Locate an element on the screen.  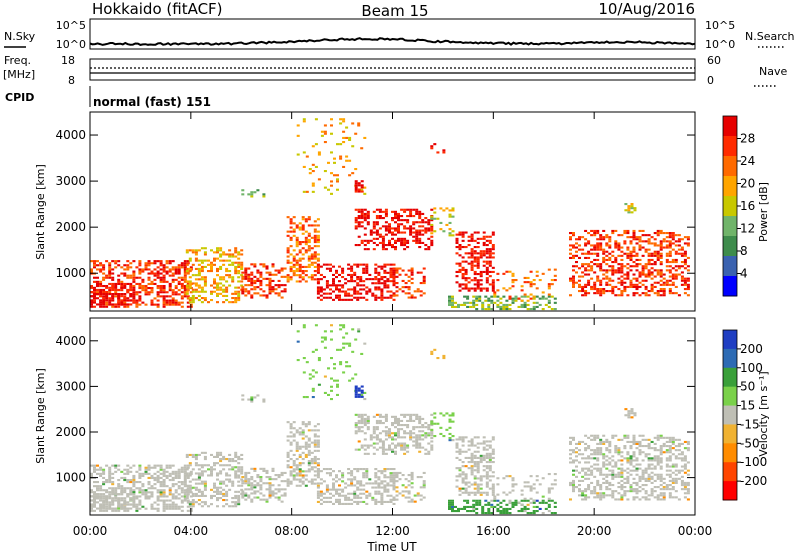
date-title: 10/Aug/2016 is located at coordinates (646, 9).